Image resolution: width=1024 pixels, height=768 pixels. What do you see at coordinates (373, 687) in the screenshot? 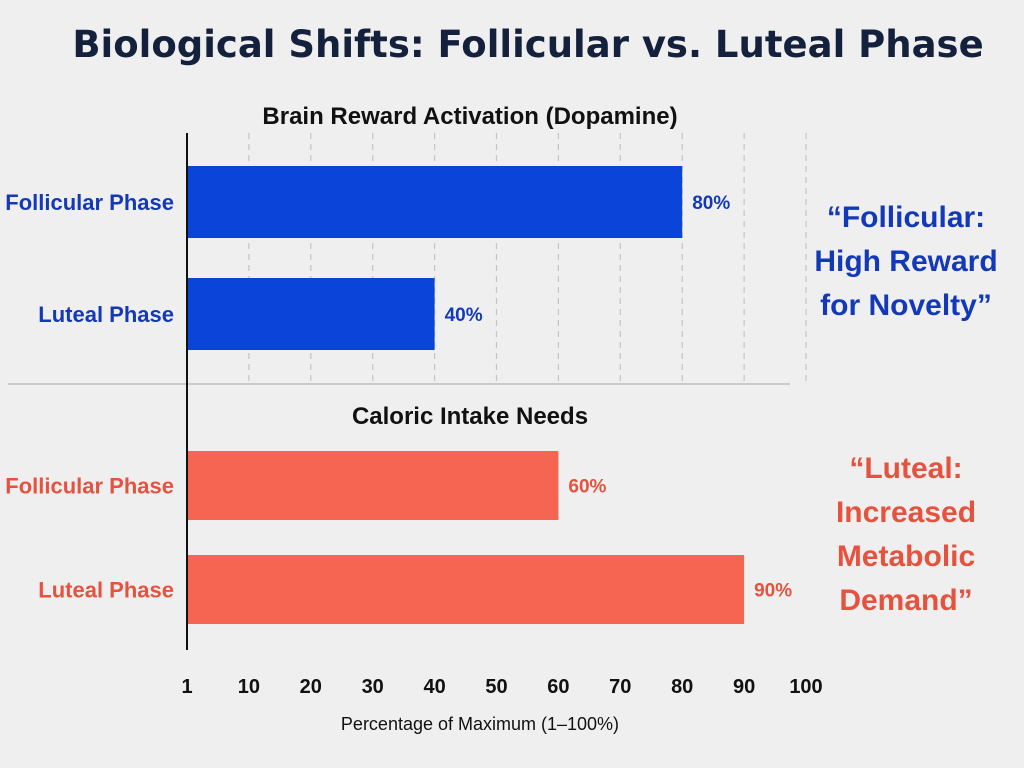
I see `x-tick-label-30: 30` at bounding box center [373, 687].